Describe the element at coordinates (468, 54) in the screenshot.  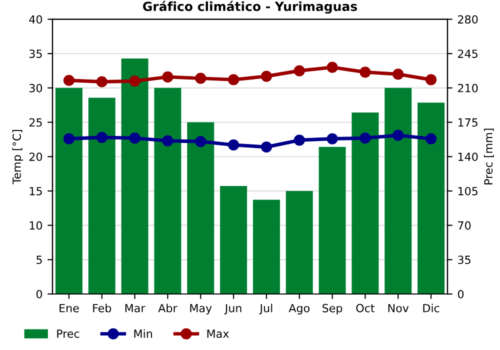
I see `y2-tick-label: 245` at that location.